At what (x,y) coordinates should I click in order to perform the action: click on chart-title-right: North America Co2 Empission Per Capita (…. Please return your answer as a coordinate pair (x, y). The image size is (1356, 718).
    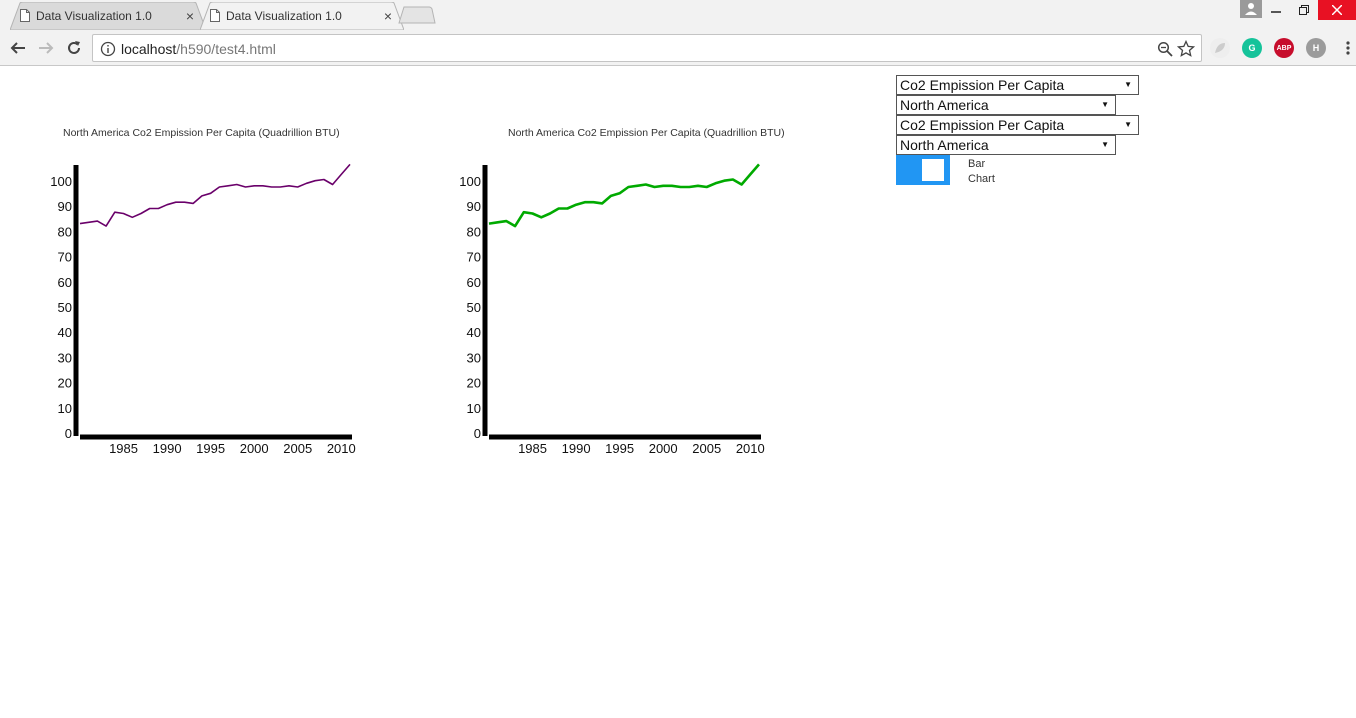
    Looking at the image, I should click on (646, 133).